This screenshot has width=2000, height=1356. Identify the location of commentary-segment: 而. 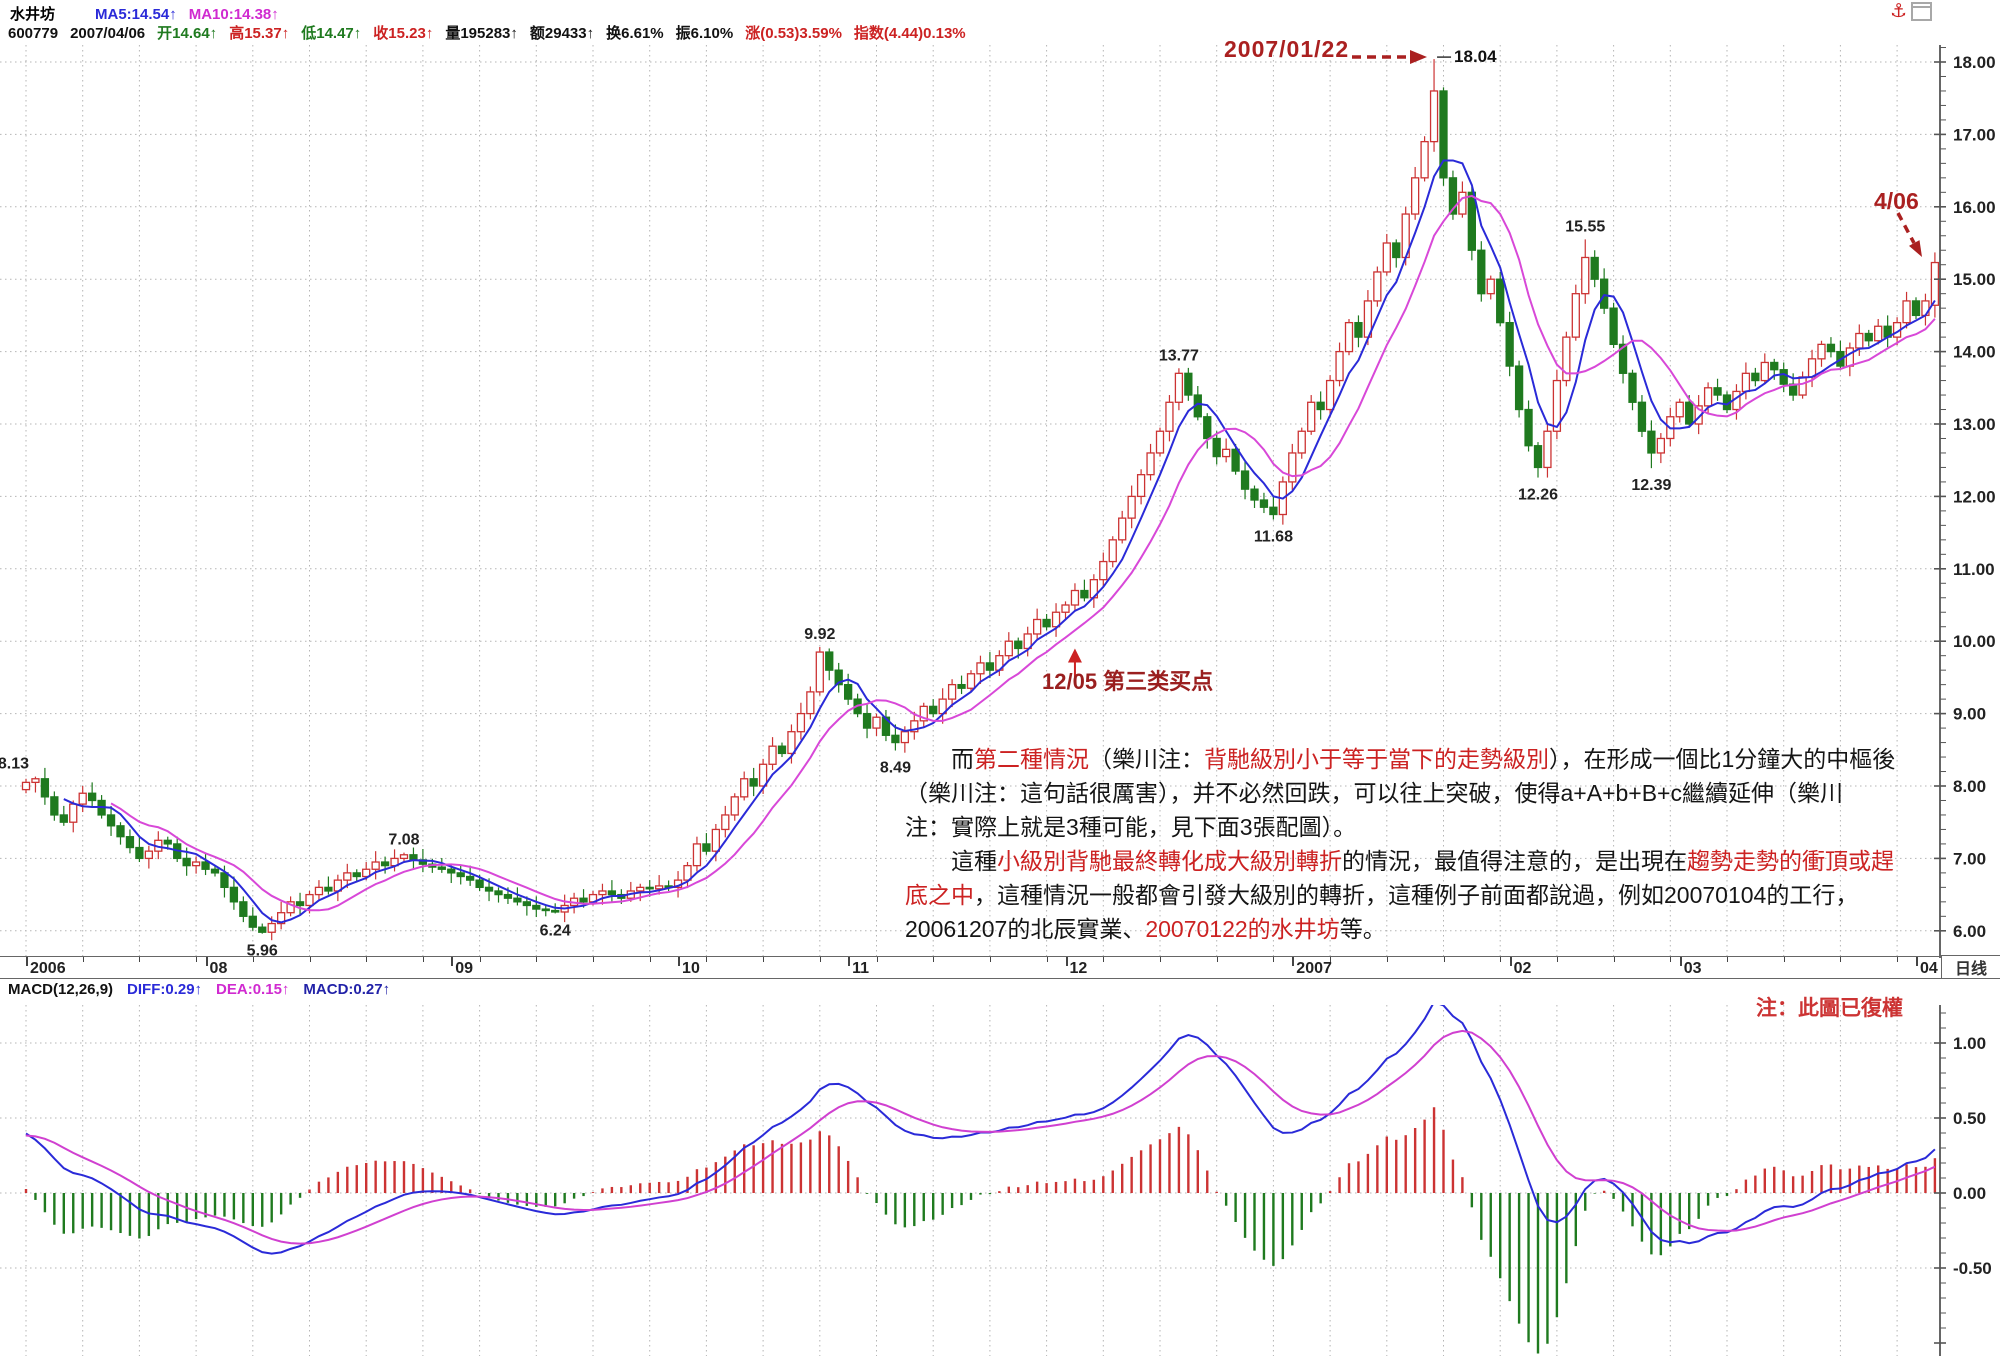
(962, 759).